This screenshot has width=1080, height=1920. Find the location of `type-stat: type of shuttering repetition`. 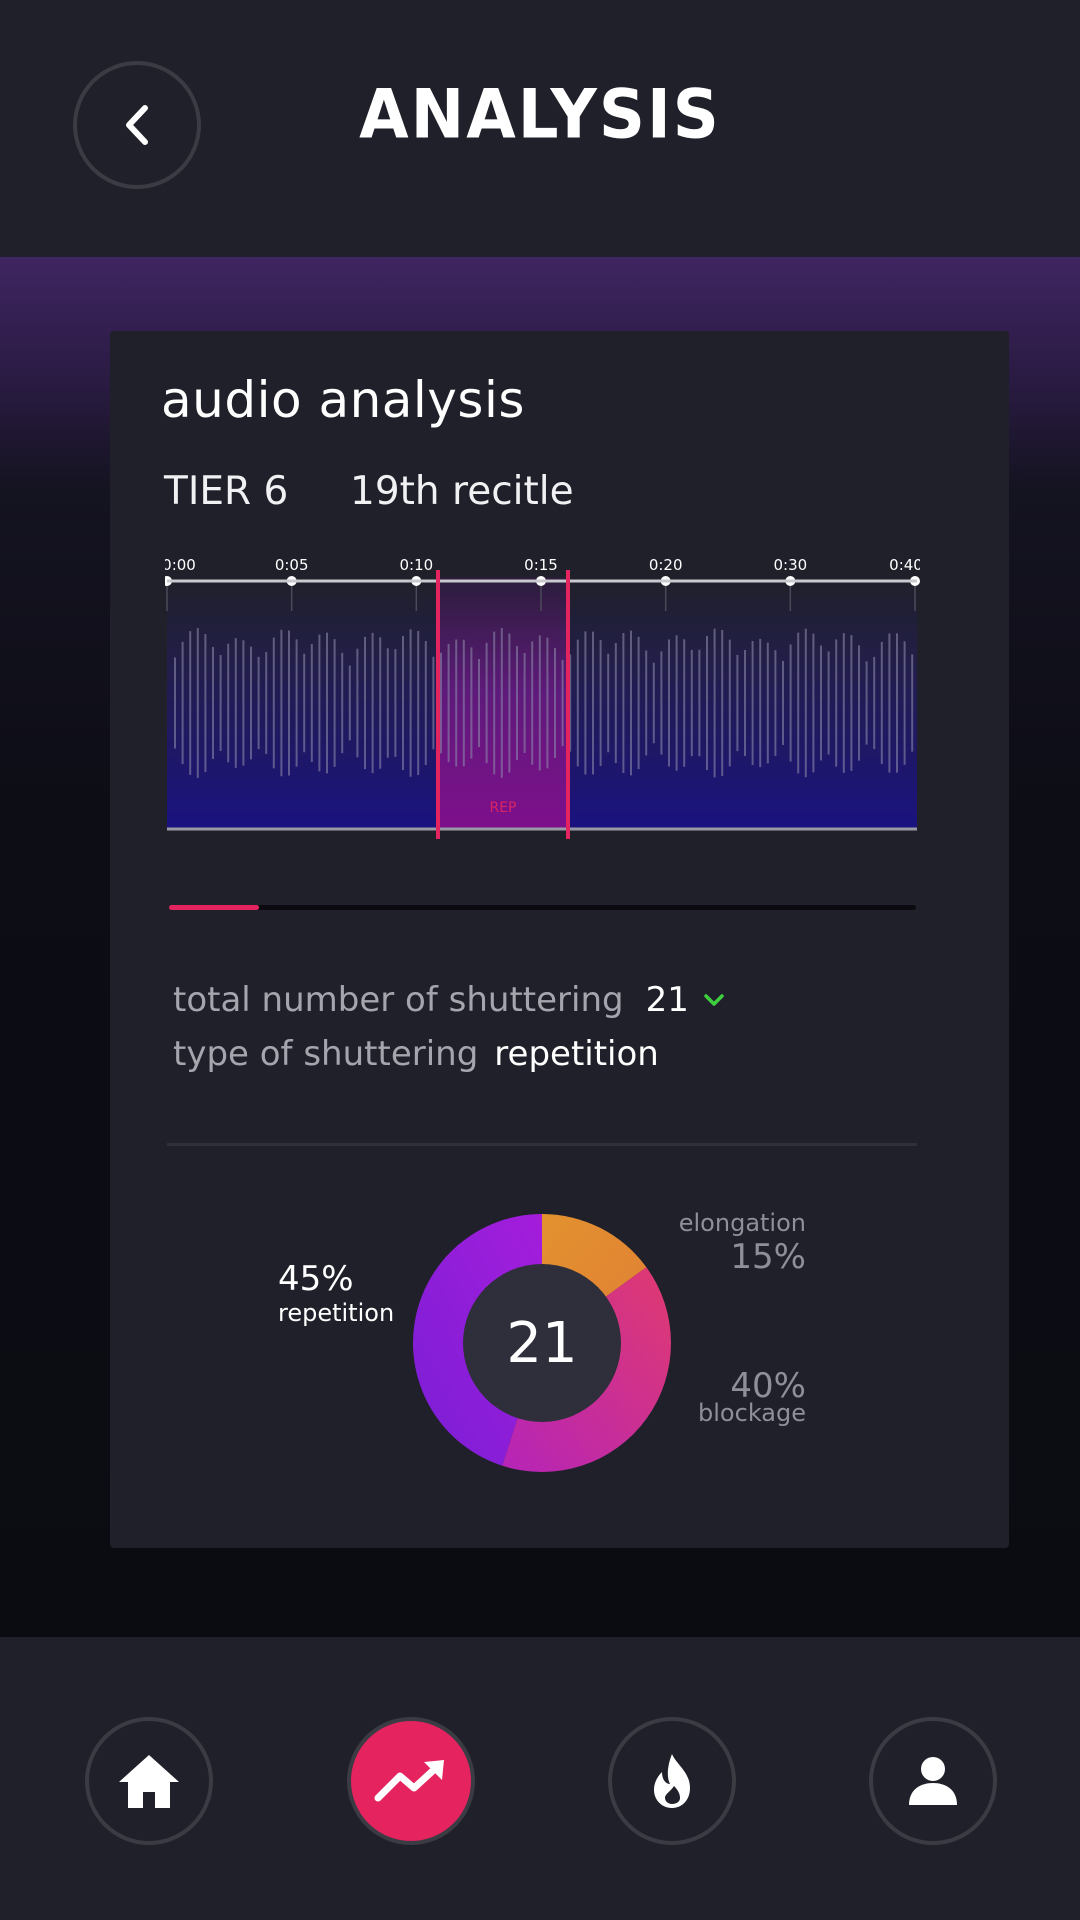

type-stat: type of shuttering repetition is located at coordinates (416, 1054).